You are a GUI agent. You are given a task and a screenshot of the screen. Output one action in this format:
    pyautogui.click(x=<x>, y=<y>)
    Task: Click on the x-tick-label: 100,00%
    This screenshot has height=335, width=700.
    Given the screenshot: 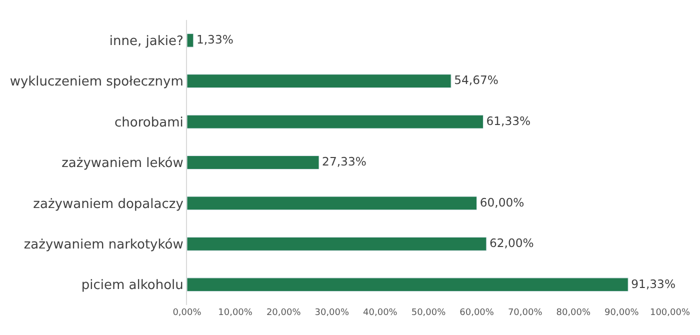 What is the action you would take?
    pyautogui.click(x=670, y=313)
    